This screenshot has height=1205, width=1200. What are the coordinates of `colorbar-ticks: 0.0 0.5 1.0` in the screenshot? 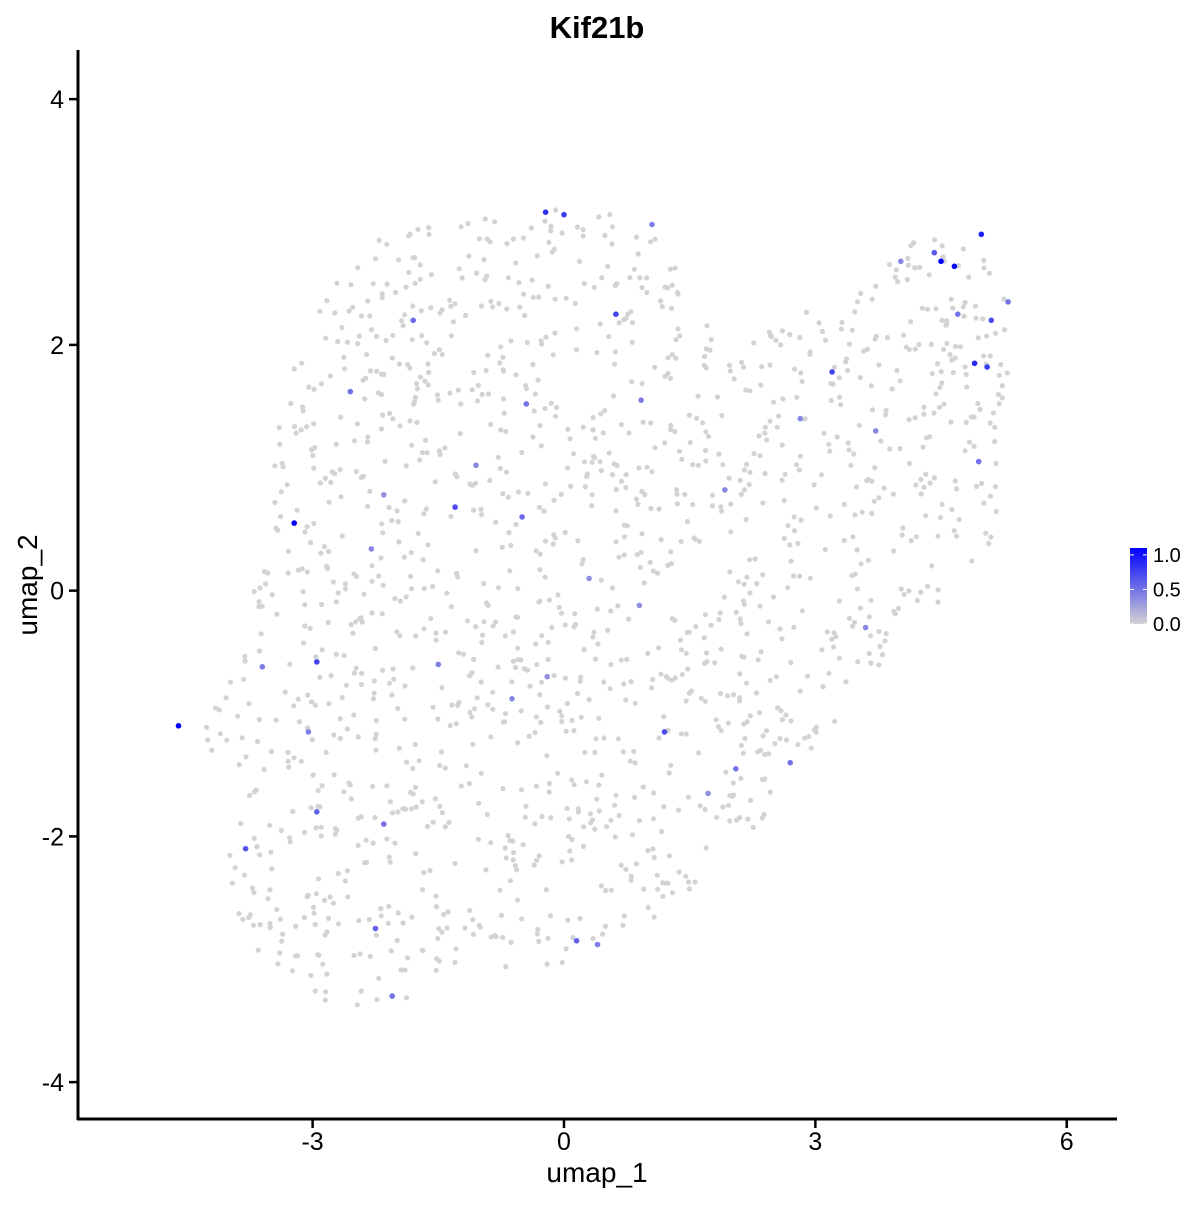 It's located at (1155, 590).